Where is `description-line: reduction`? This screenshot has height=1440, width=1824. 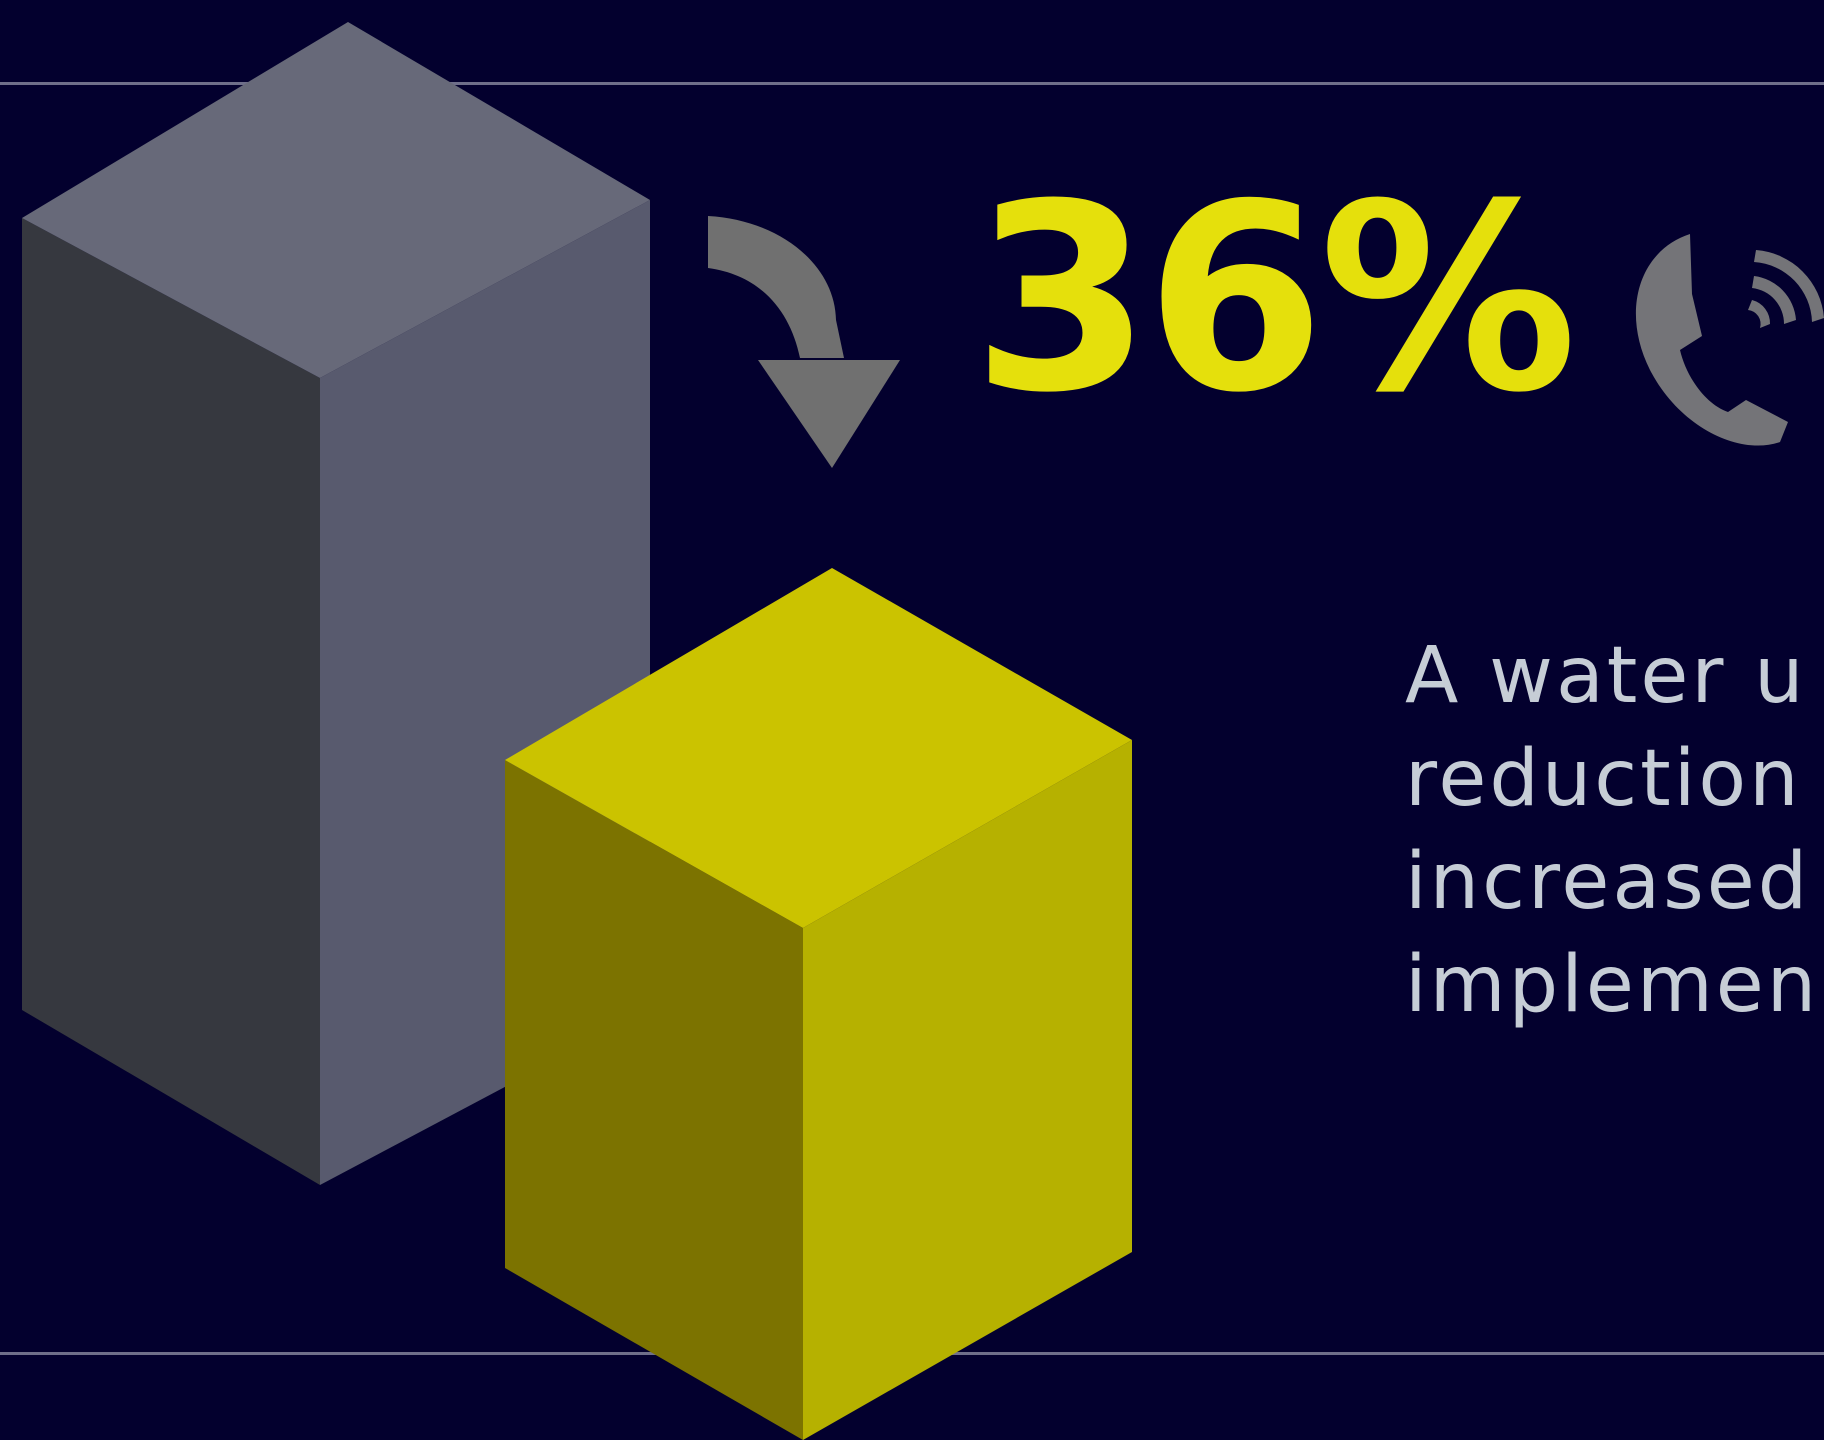
description-line: reduction is located at coordinates (1603, 779).